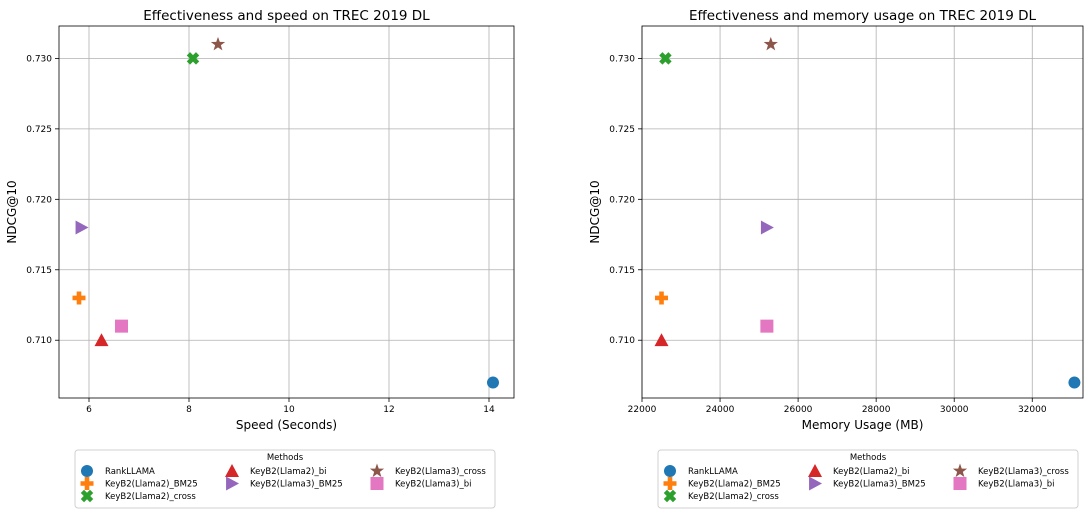  What do you see at coordinates (954, 410) in the screenshot?
I see `x-tick-label: 30000` at bounding box center [954, 410].